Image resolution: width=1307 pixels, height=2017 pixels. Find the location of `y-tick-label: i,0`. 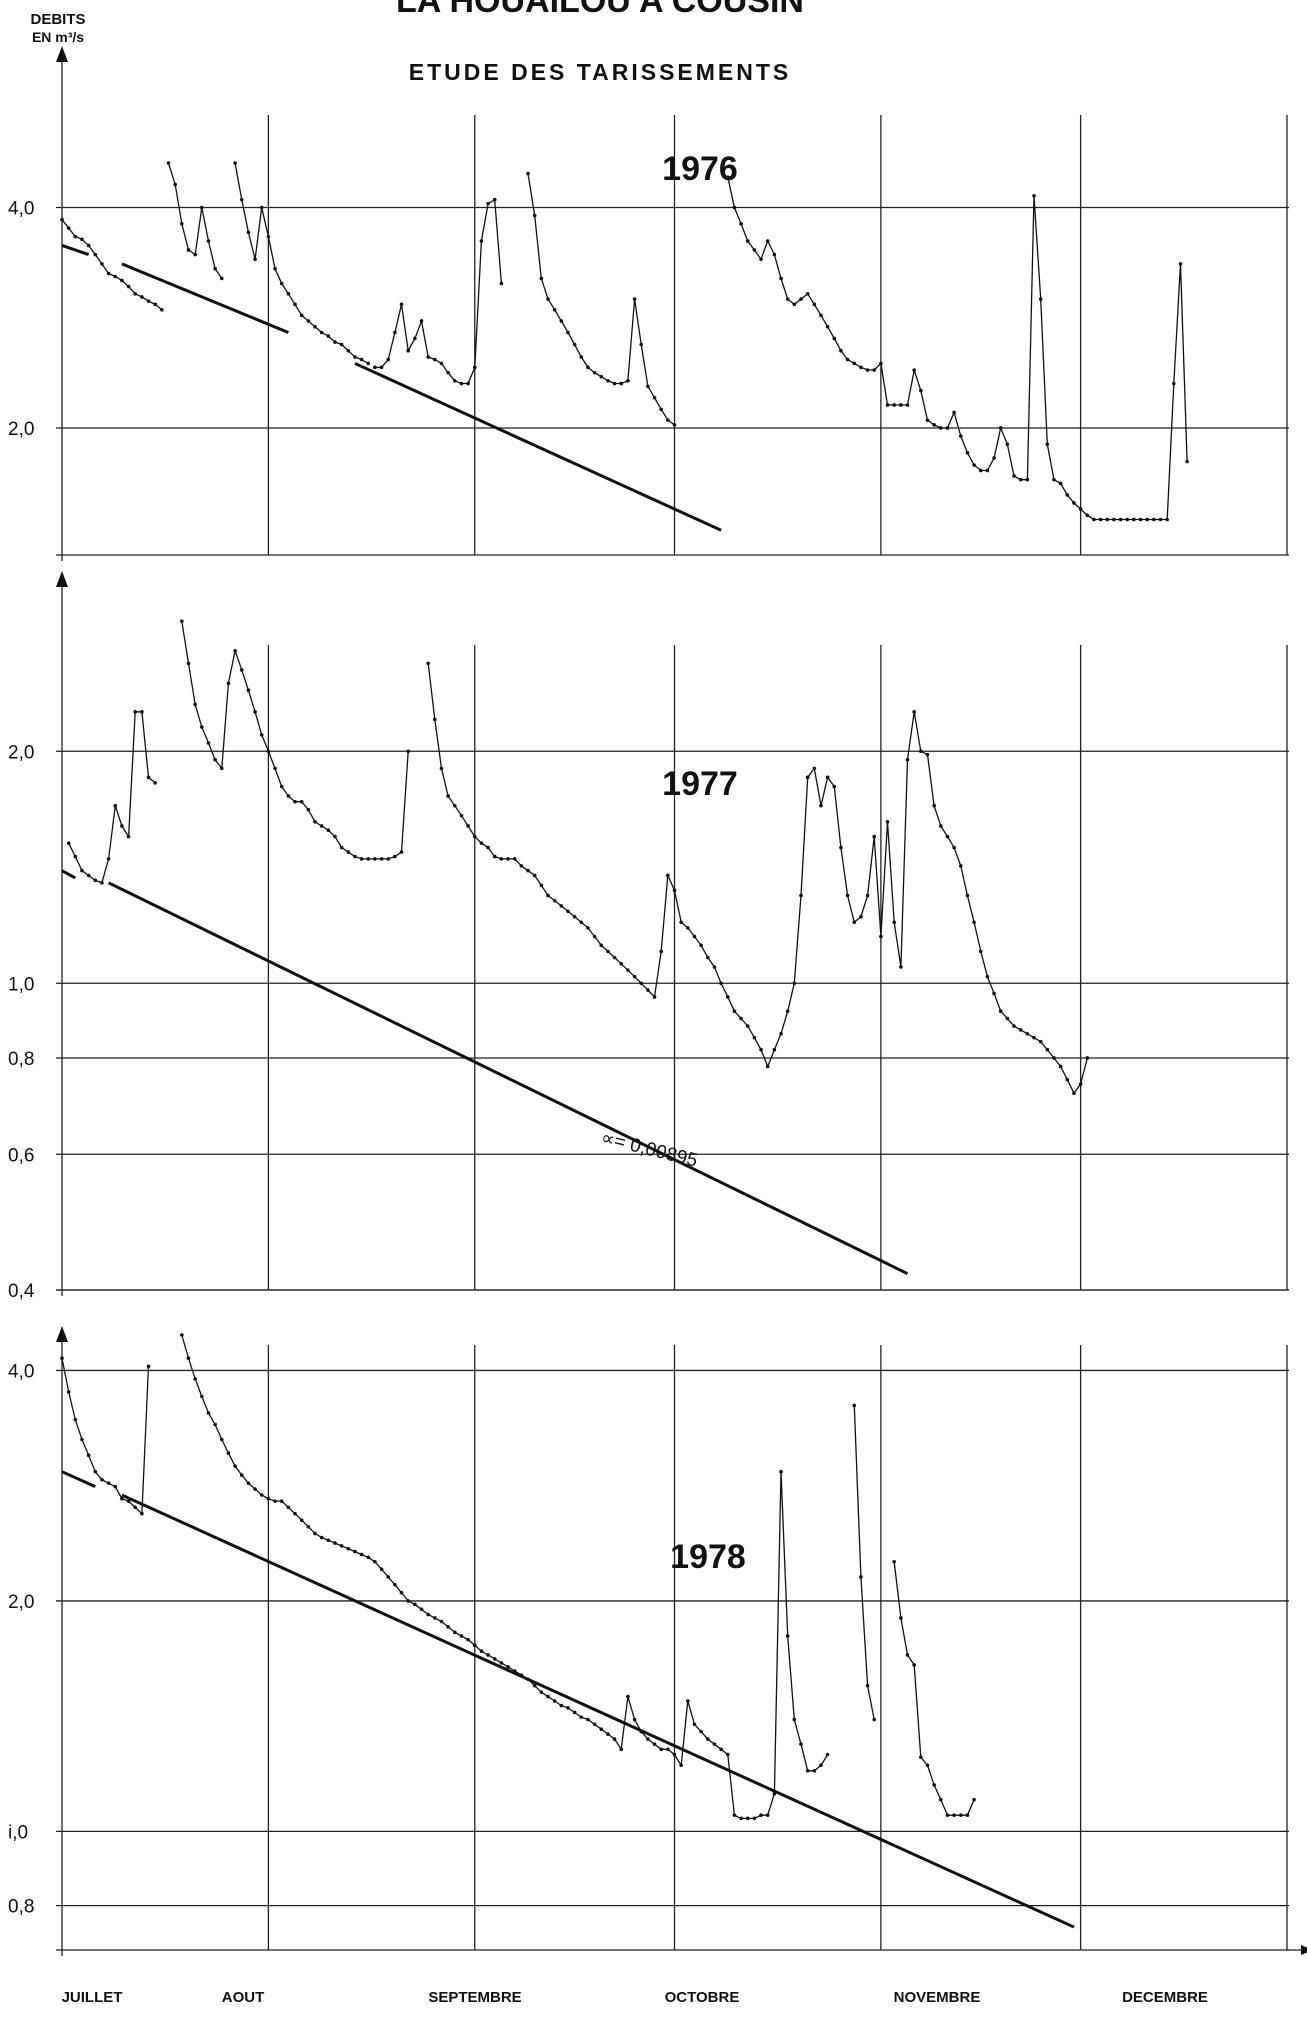

y-tick-label: i,0 is located at coordinates (18, 1832).